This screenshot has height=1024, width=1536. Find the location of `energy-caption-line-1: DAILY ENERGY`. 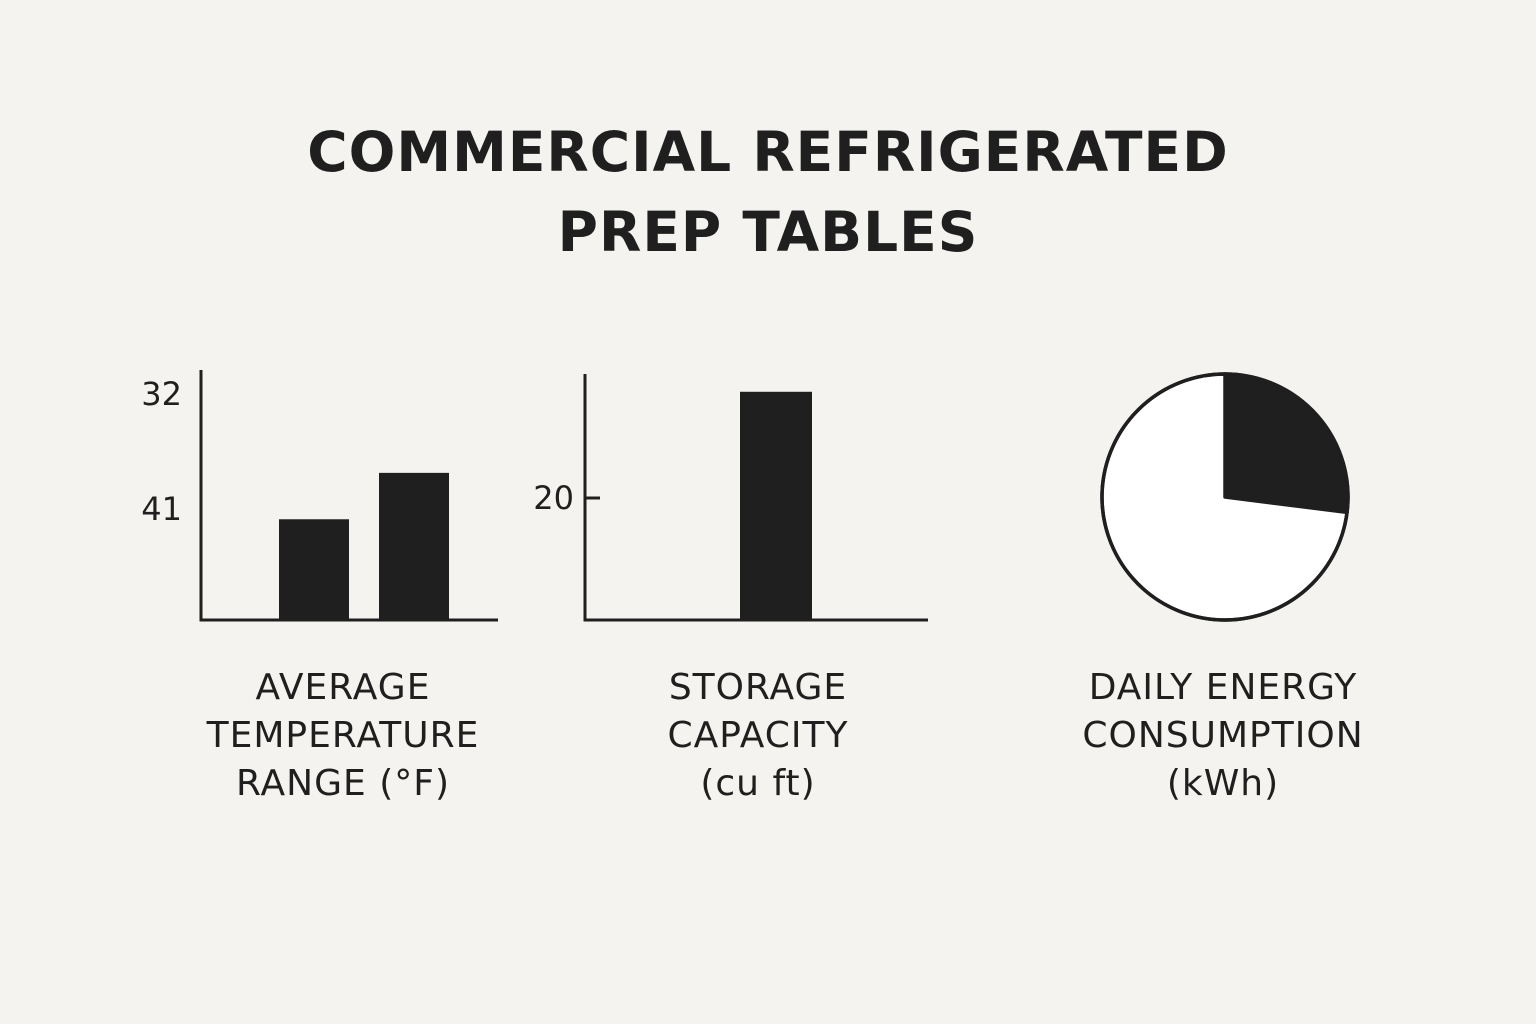

energy-caption-line-1: DAILY ENERGY is located at coordinates (1223, 687).